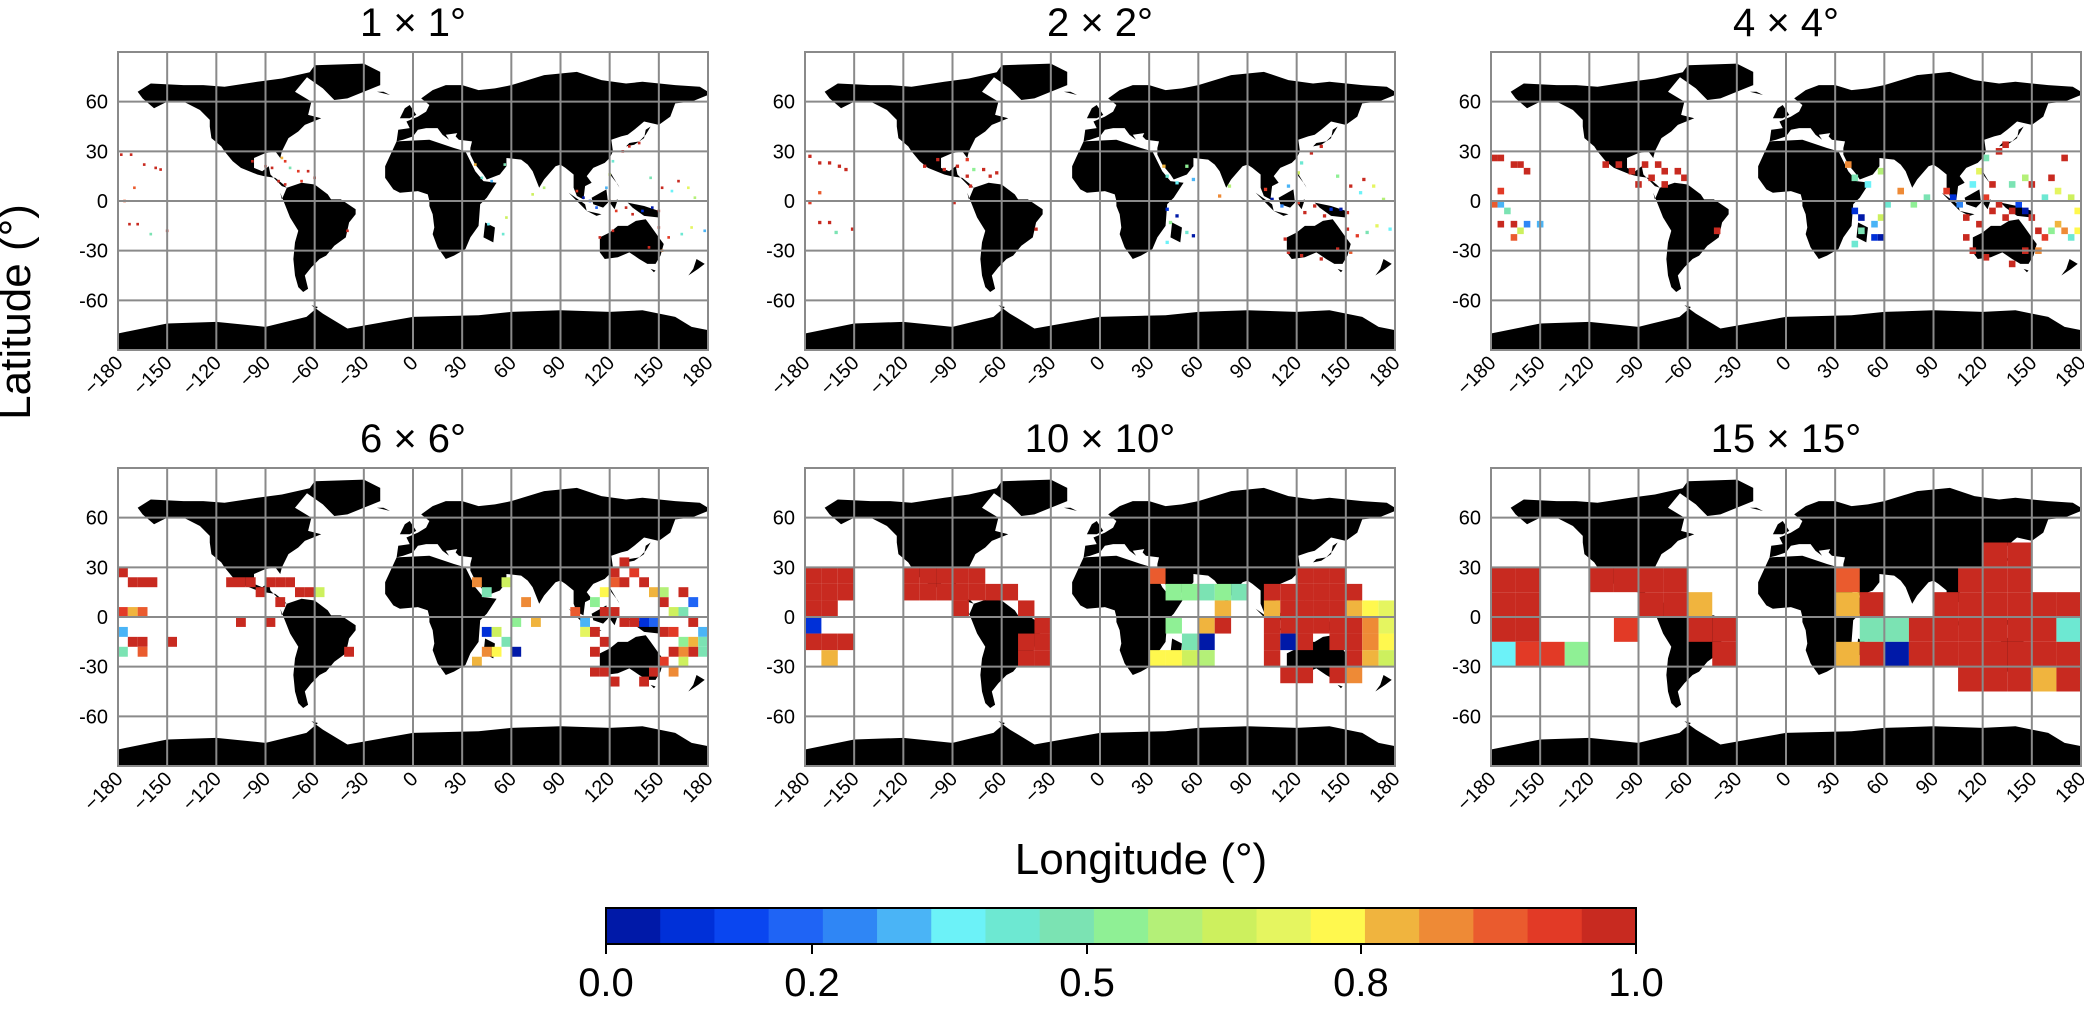  What do you see at coordinates (1100, 23) in the screenshot?
I see `panel-title: 2 × 2°` at bounding box center [1100, 23].